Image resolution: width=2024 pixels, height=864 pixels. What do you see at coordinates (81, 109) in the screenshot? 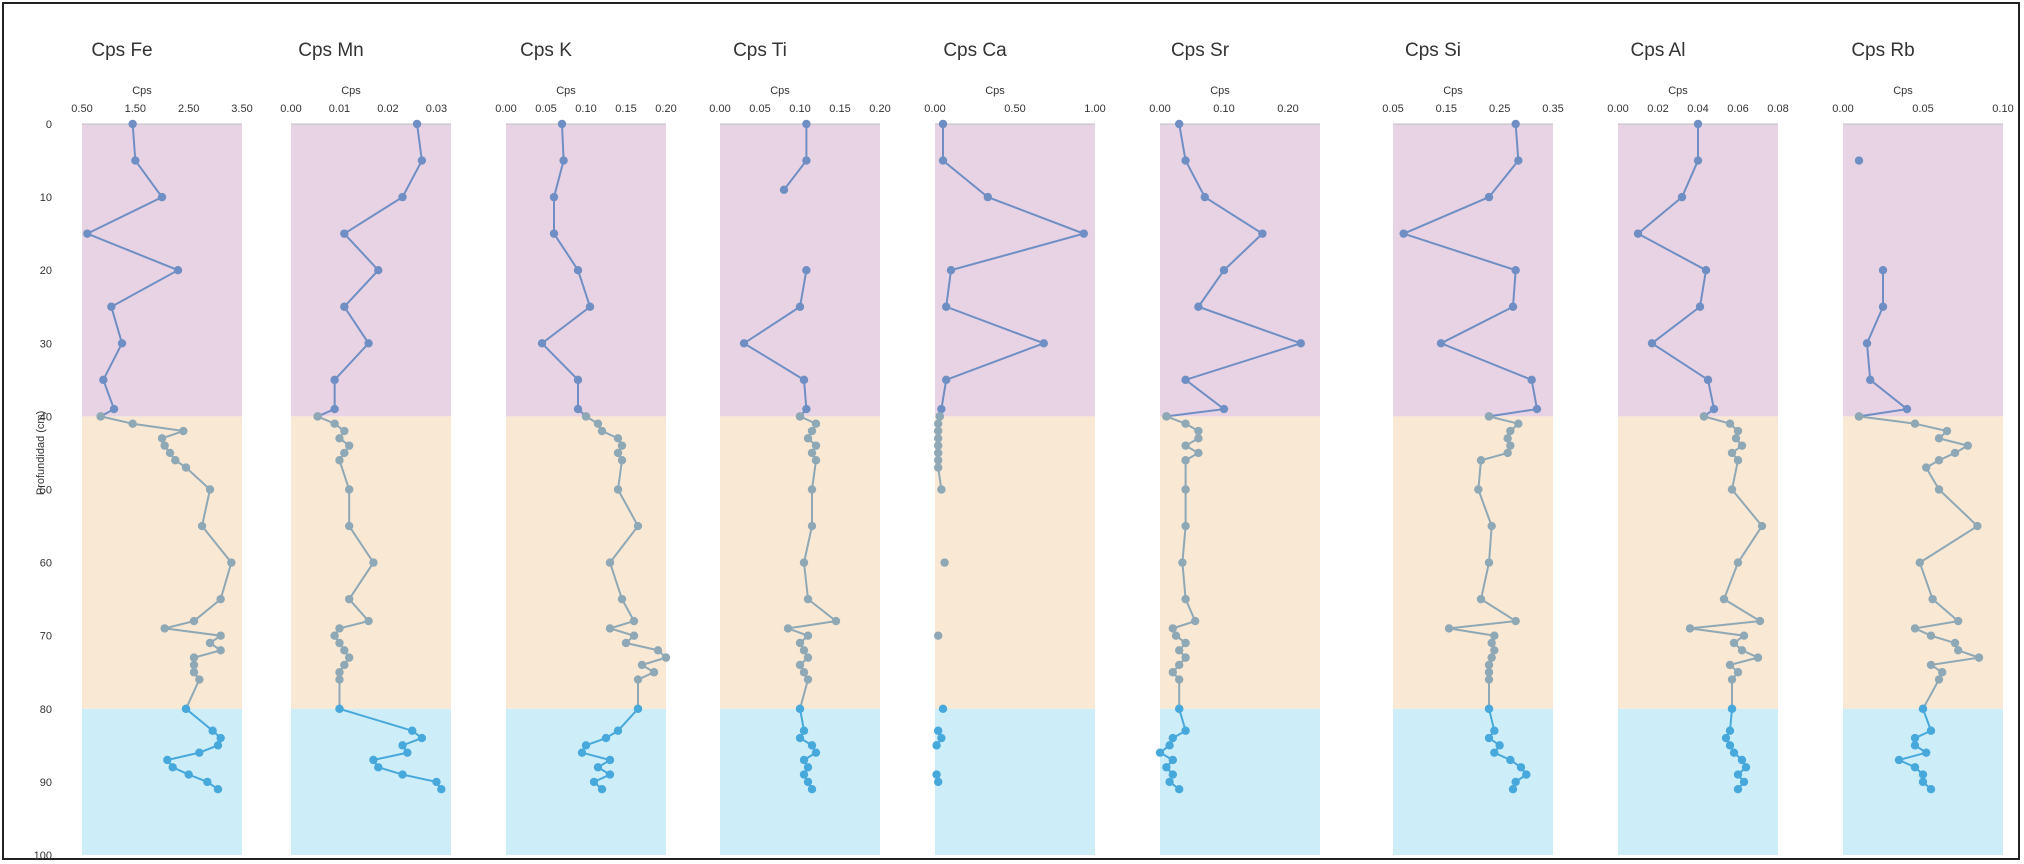
I see `x-tick-label: 0.50` at bounding box center [81, 109].